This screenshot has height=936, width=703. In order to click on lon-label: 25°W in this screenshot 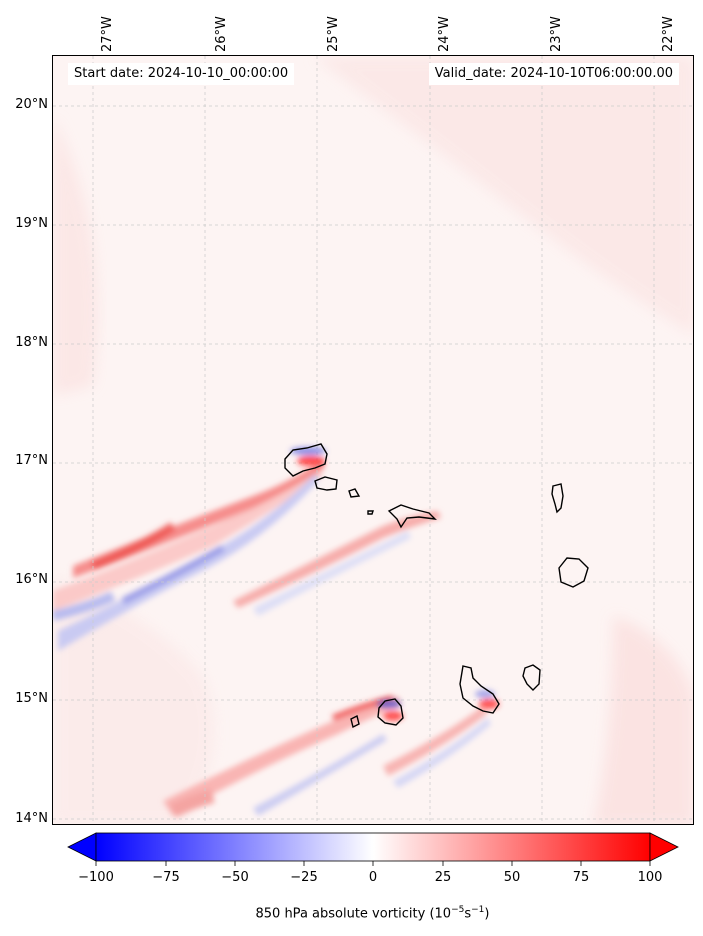, I will do `click(333, 34)`.